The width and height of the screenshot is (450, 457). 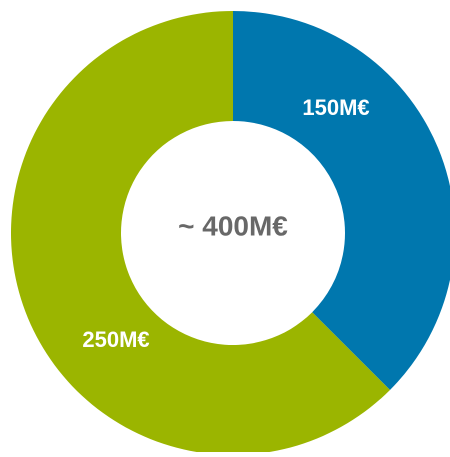 What do you see at coordinates (233, 225) in the screenshot?
I see `center-total-label: ~ 400M€` at bounding box center [233, 225].